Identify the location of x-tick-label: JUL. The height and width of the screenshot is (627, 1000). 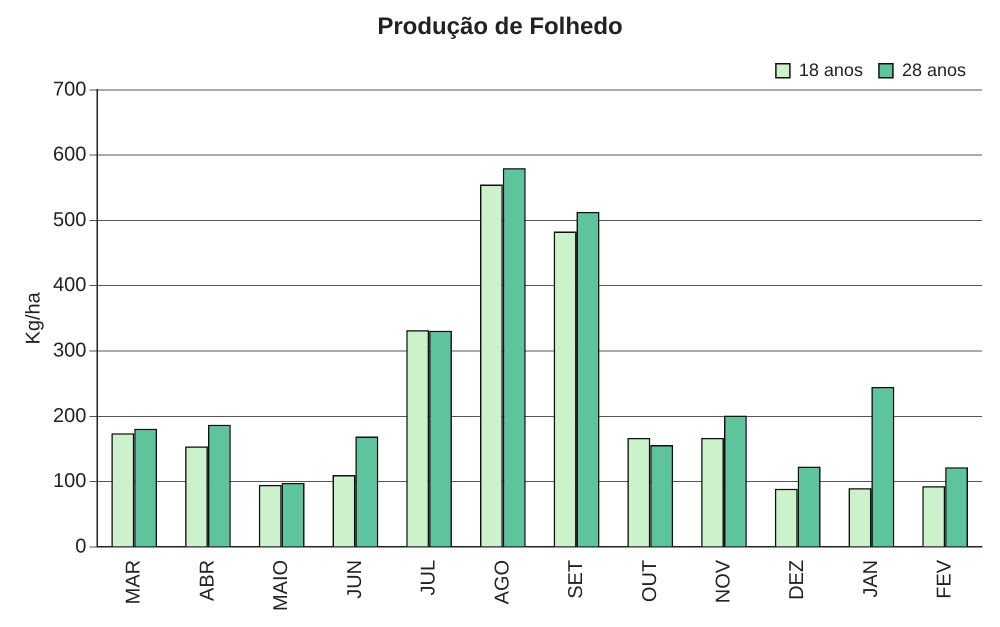
(429, 578).